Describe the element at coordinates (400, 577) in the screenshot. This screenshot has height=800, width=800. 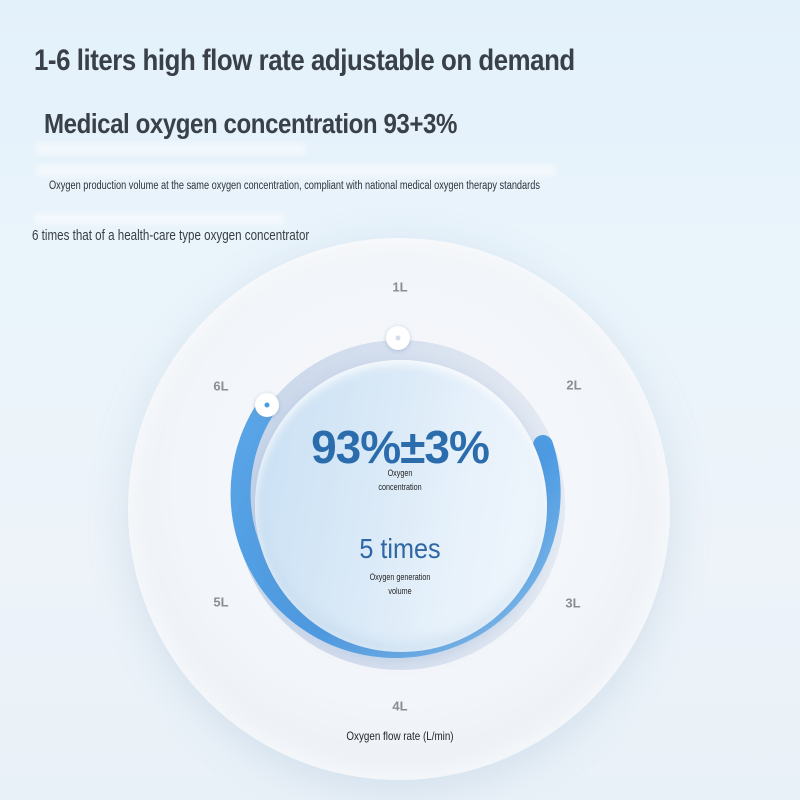
I see `generation-caption-line1: Oxygen generation` at that location.